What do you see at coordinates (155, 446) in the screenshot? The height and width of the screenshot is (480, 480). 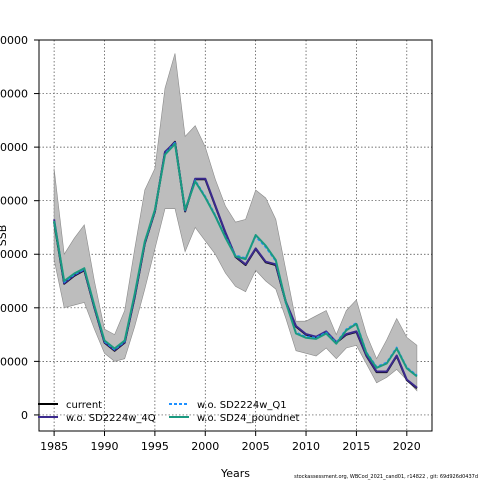 I see `x-tick-label: 1995` at bounding box center [155, 446].